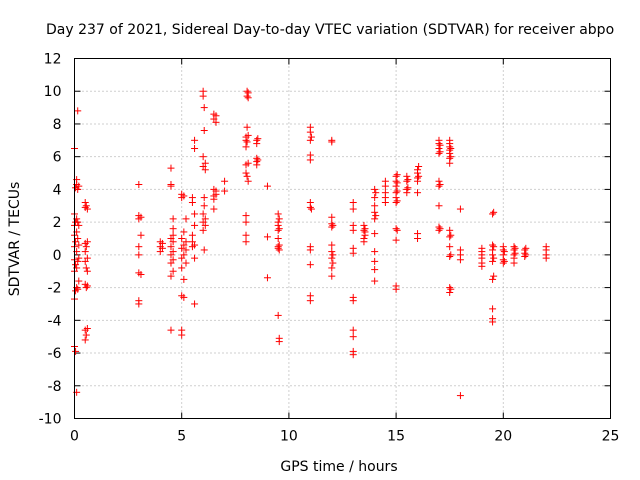 The image size is (640, 480). What do you see at coordinates (338, 467) in the screenshot?
I see `x-axis-label: GPS time / hours` at bounding box center [338, 467].